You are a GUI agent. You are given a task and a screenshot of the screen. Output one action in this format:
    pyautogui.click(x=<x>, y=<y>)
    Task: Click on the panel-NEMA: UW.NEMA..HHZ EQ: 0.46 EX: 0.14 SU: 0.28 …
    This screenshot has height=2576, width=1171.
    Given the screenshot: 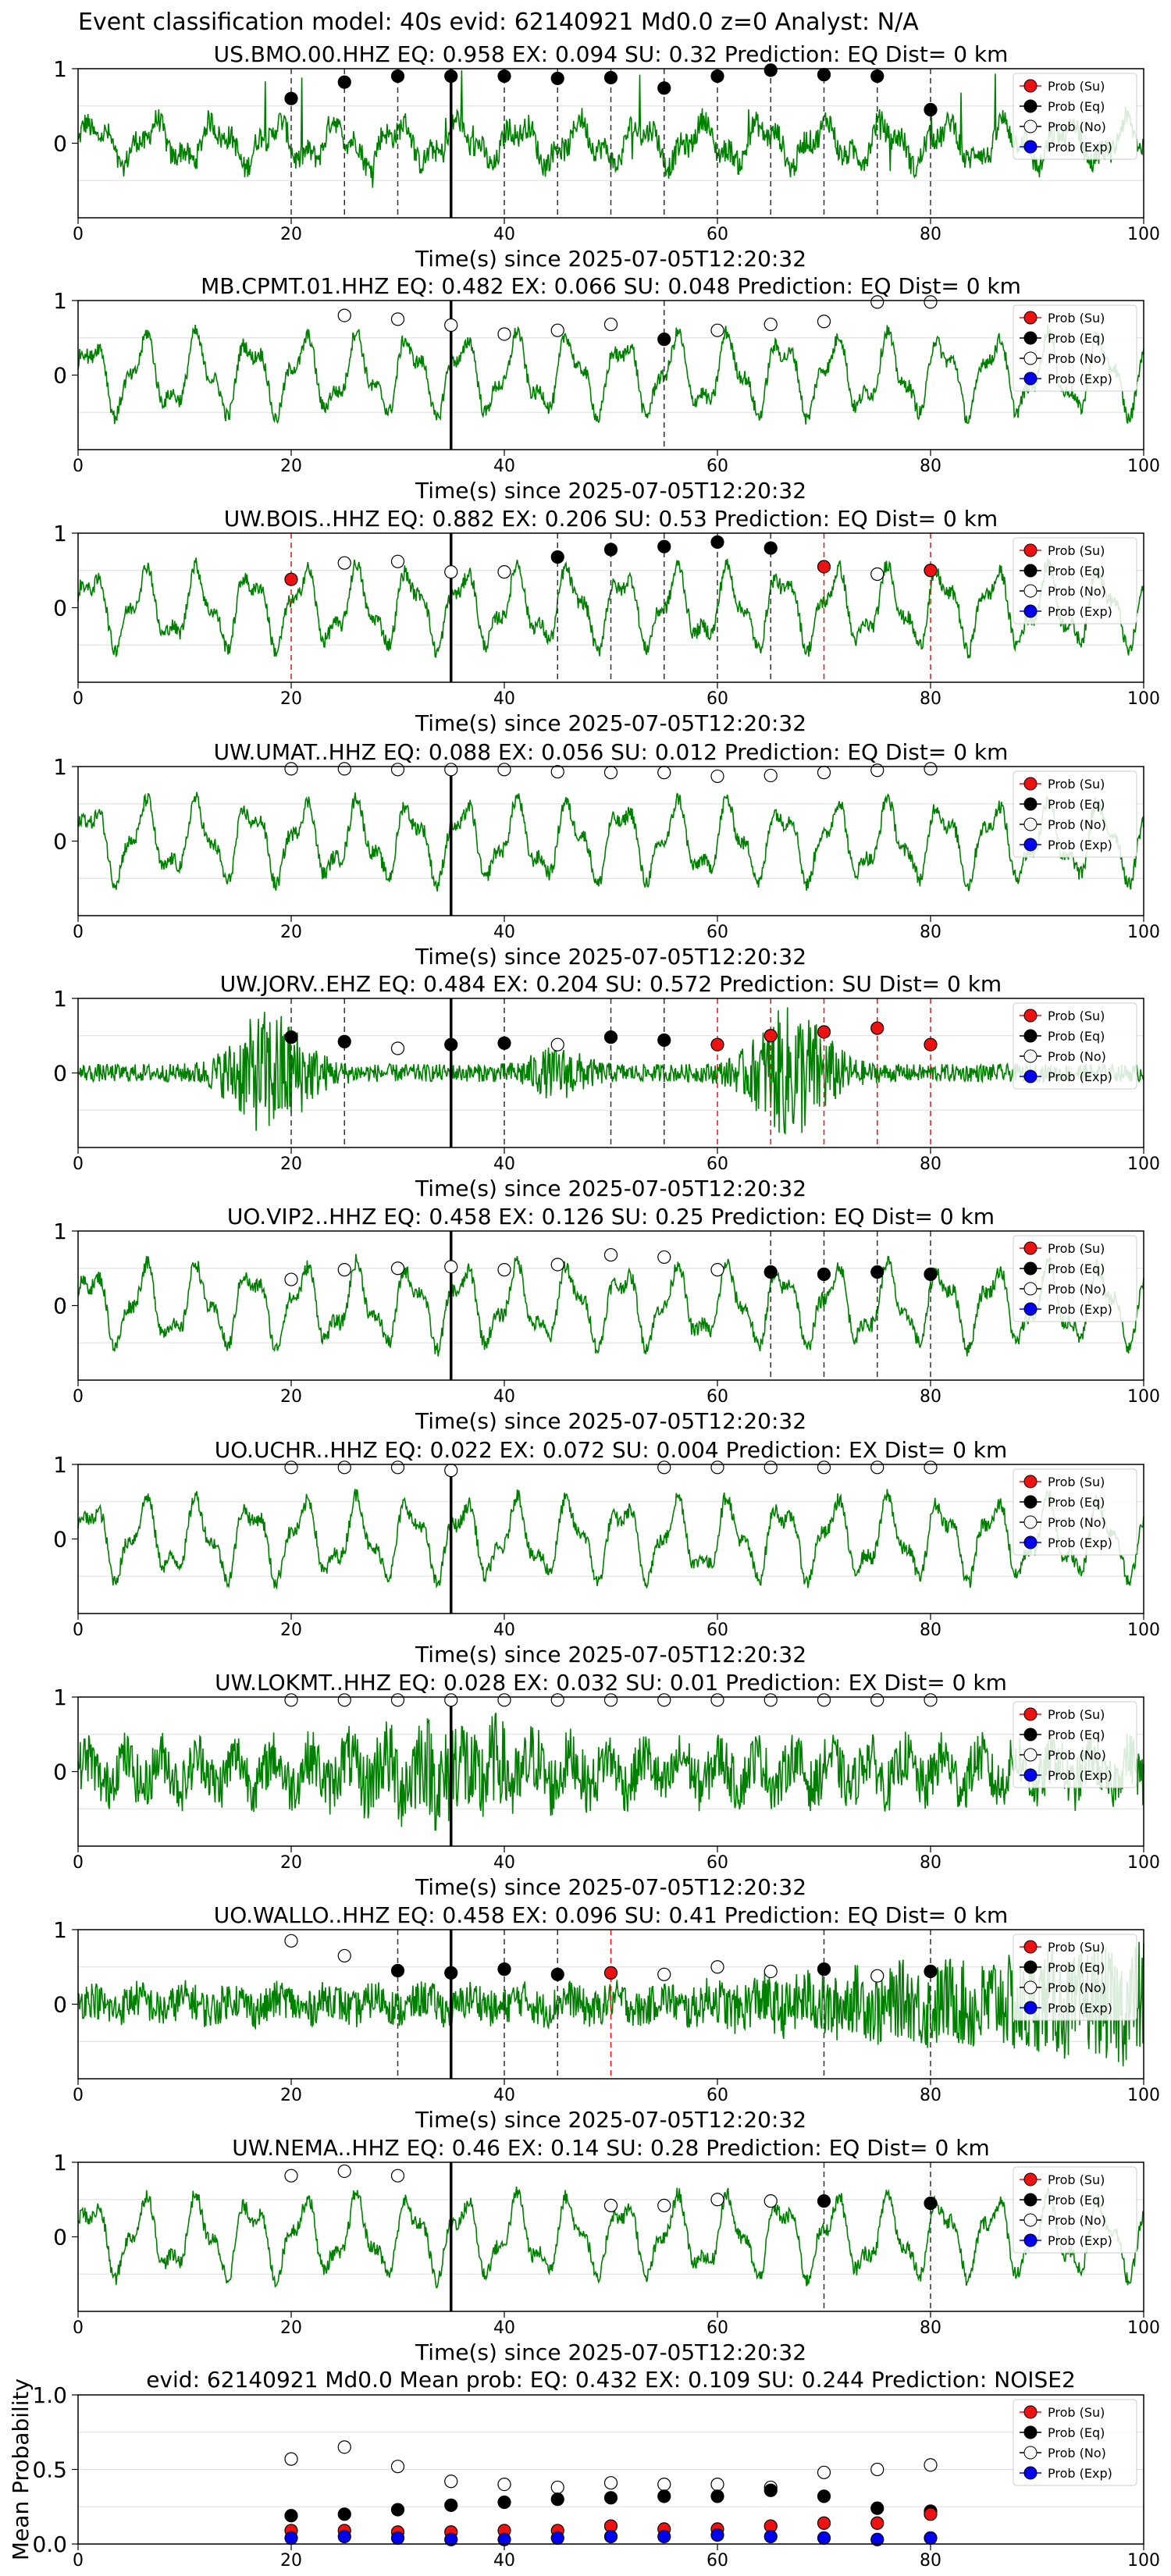 What is the action you would take?
    pyautogui.click(x=606, y=2250)
    